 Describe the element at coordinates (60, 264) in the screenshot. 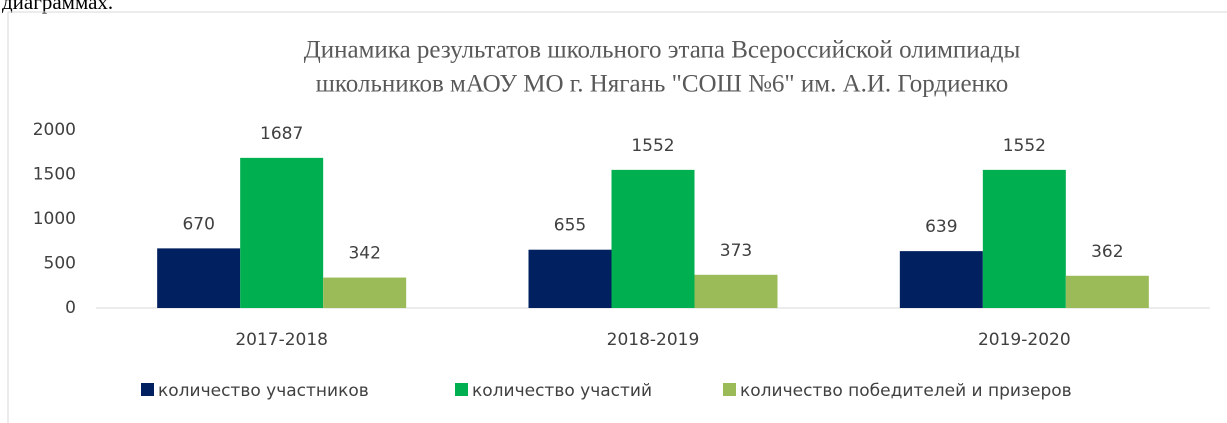

I see `y-tick-label: 500` at that location.